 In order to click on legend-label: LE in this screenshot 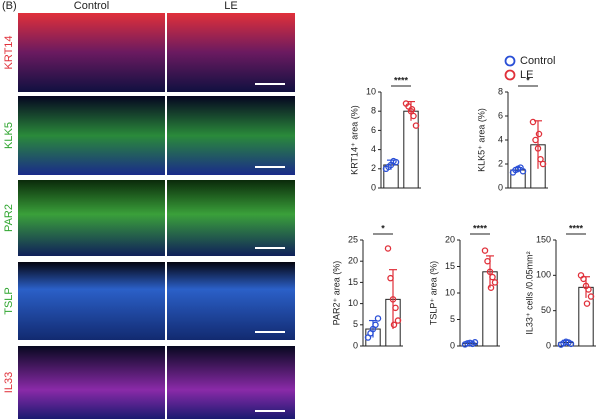, I will do `click(526, 75)`.